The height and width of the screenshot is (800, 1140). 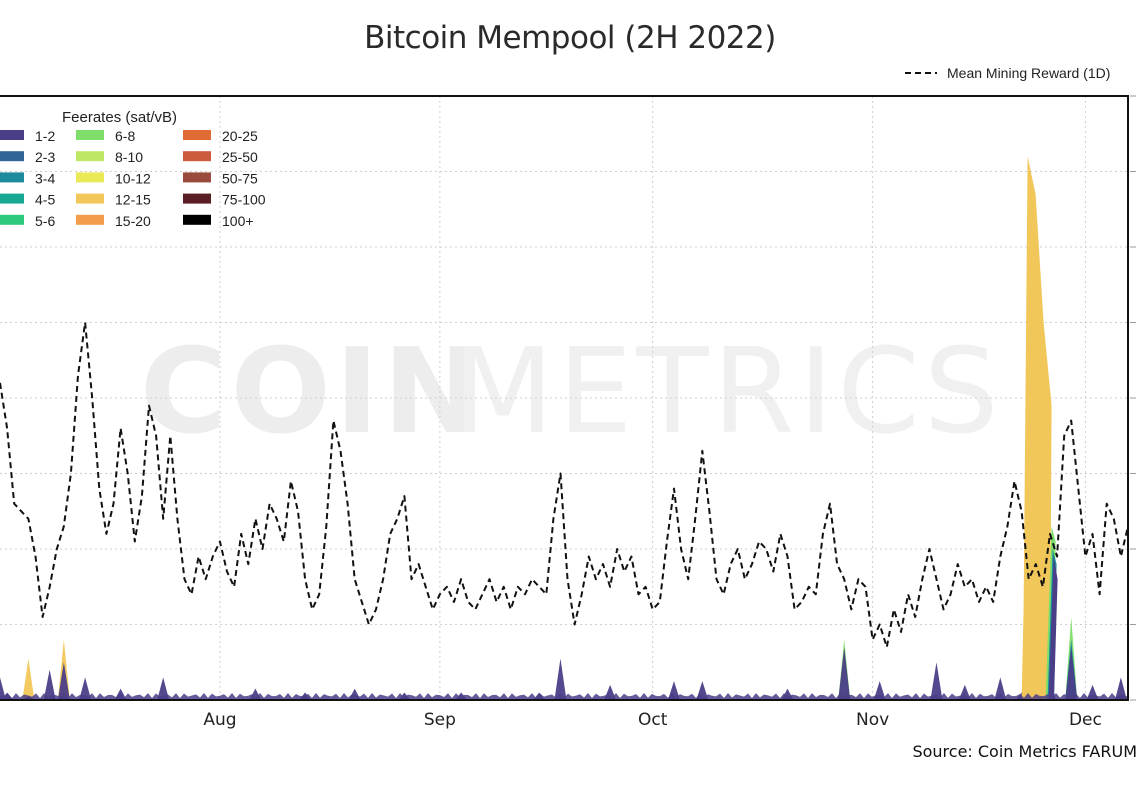 What do you see at coordinates (219, 720) in the screenshot?
I see `x-tick-label: Aug` at bounding box center [219, 720].